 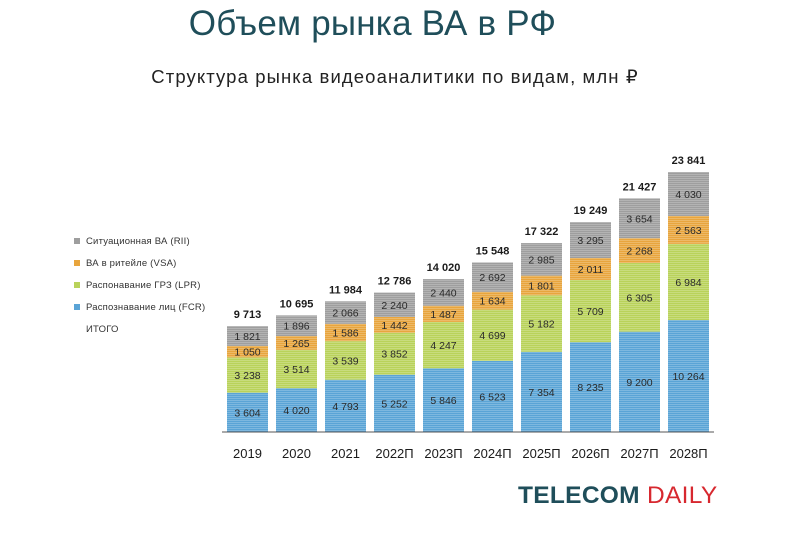 I want to click on legend-swatch-lpr, so click(x=77, y=285).